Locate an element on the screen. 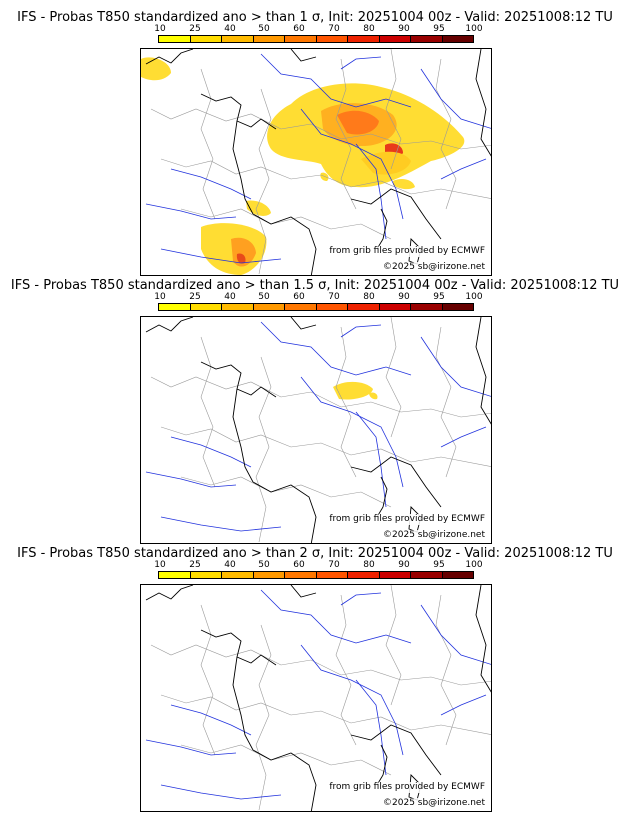 Image resolution: width=630 pixels, height=828 pixels. shade-darkorange is located at coordinates (358, 122).